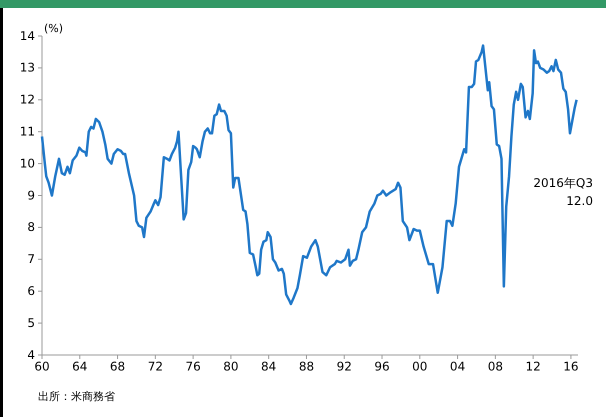 This screenshot has height=417, width=606. What do you see at coordinates (268, 367) in the screenshot?
I see `x-tick-label: 84` at bounding box center [268, 367].